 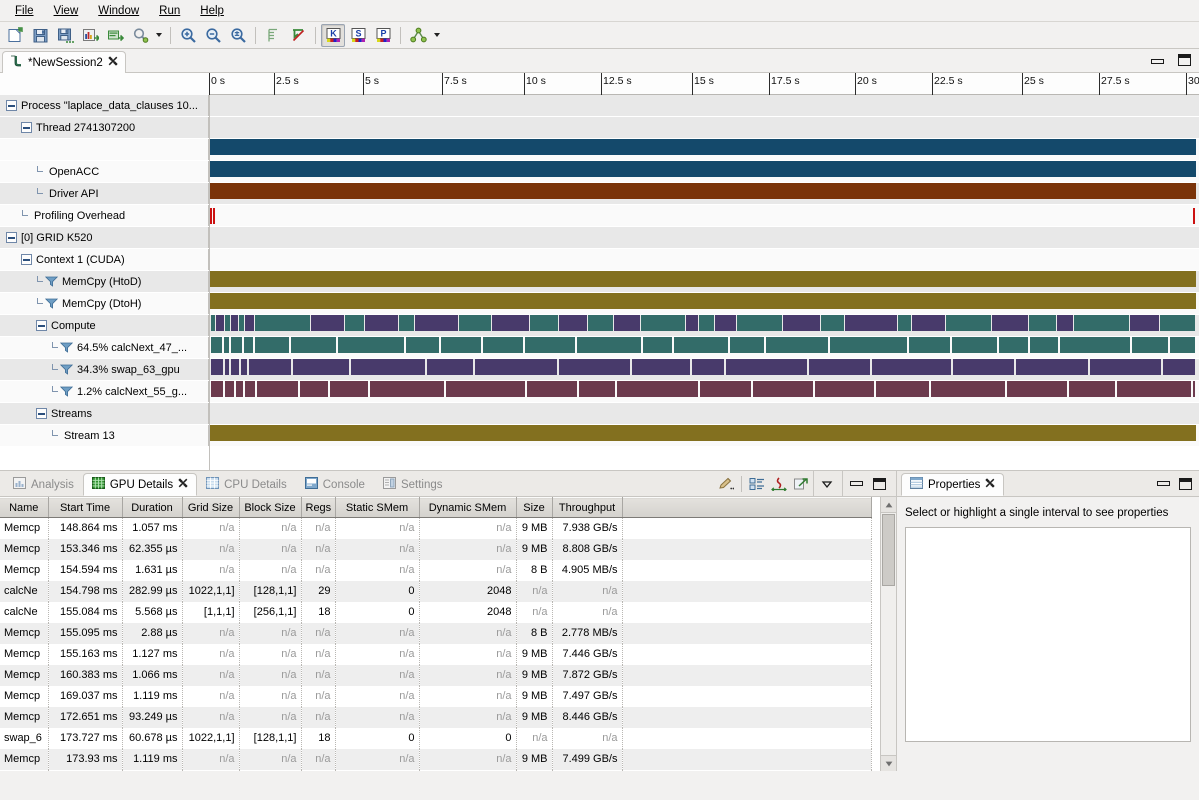 I want to click on tab-settings: Settings, so click(x=413, y=484).